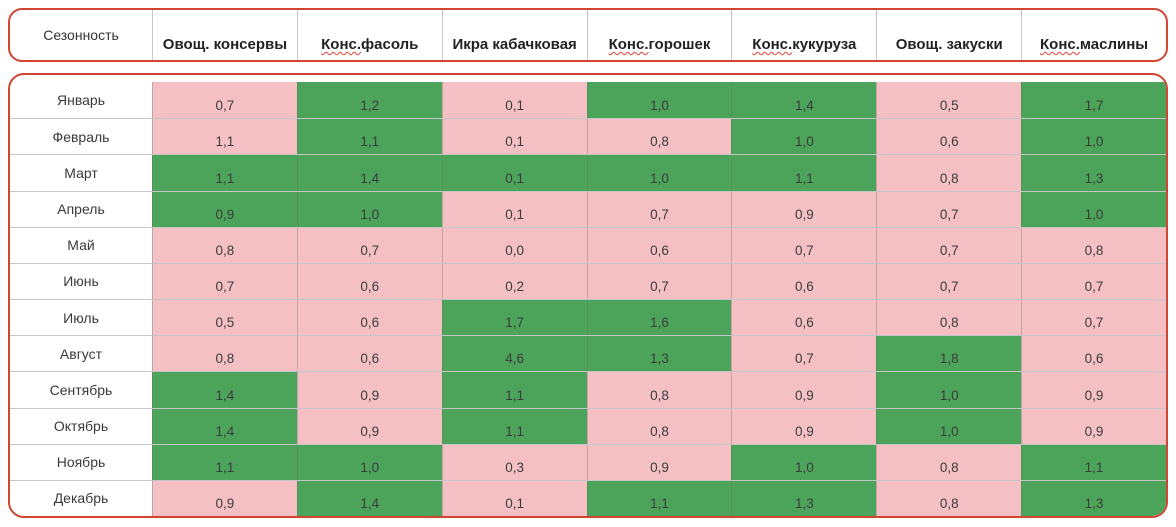 This screenshot has width=1176, height=527. Describe the element at coordinates (81, 245) in the screenshot. I see `month-label: Май` at that location.